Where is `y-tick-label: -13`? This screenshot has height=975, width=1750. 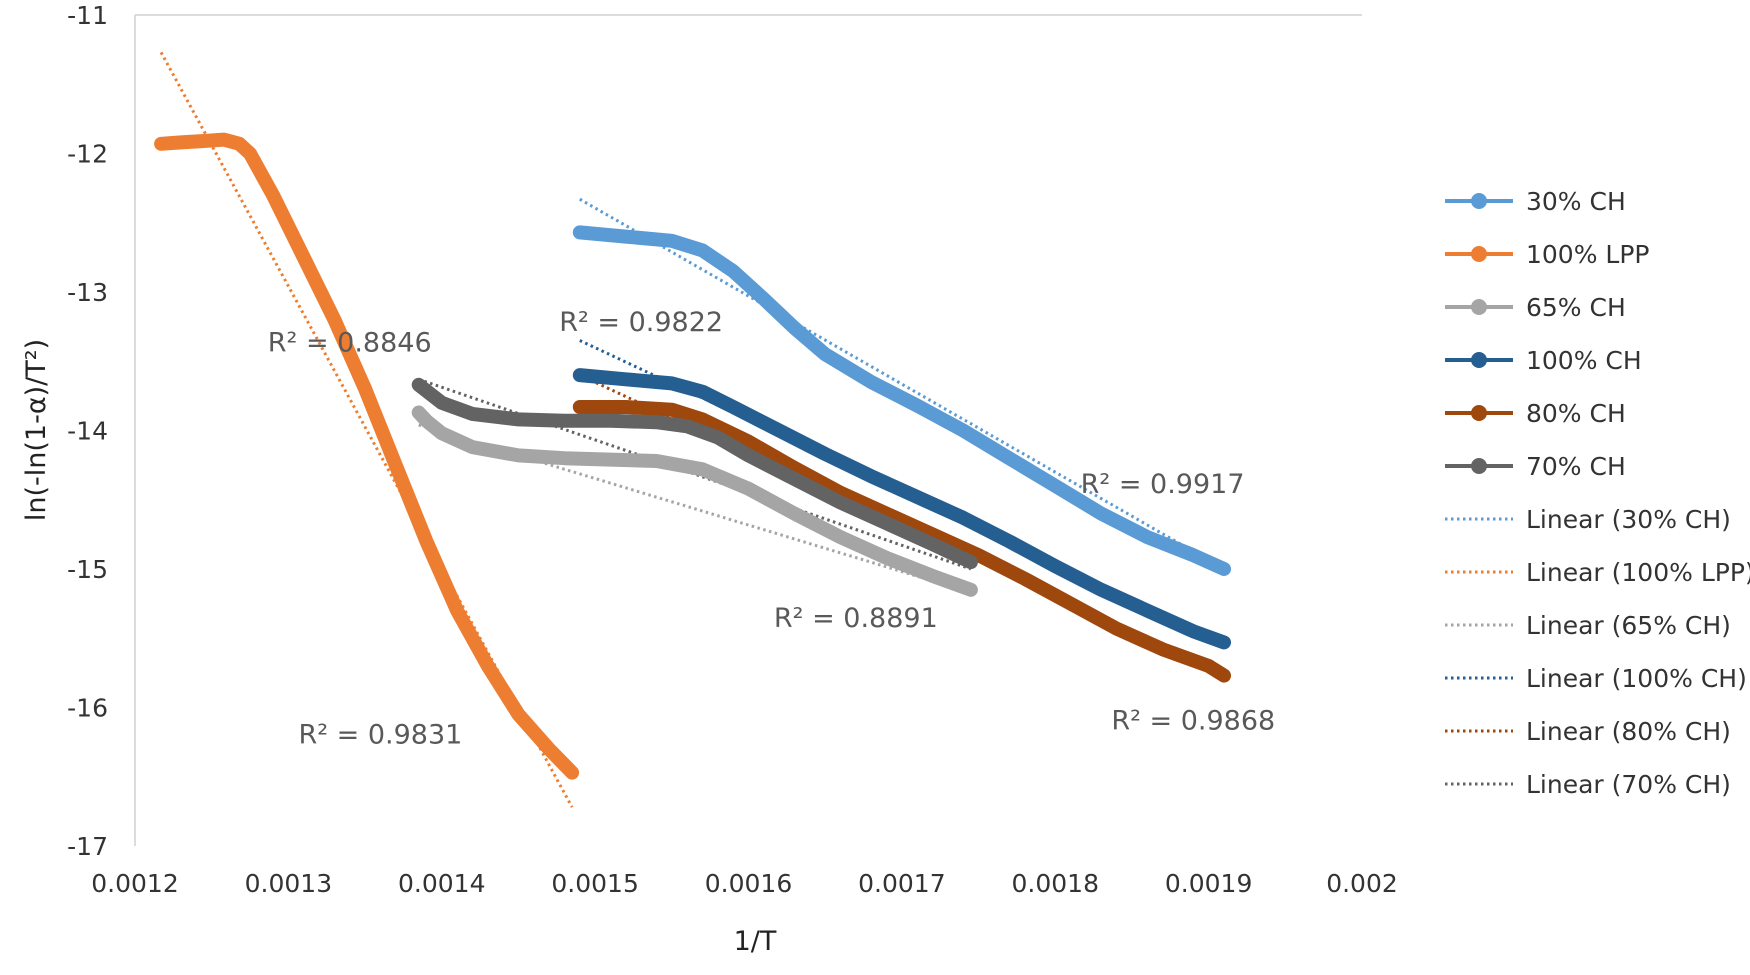
y-tick-label: -13 is located at coordinates (87, 292).